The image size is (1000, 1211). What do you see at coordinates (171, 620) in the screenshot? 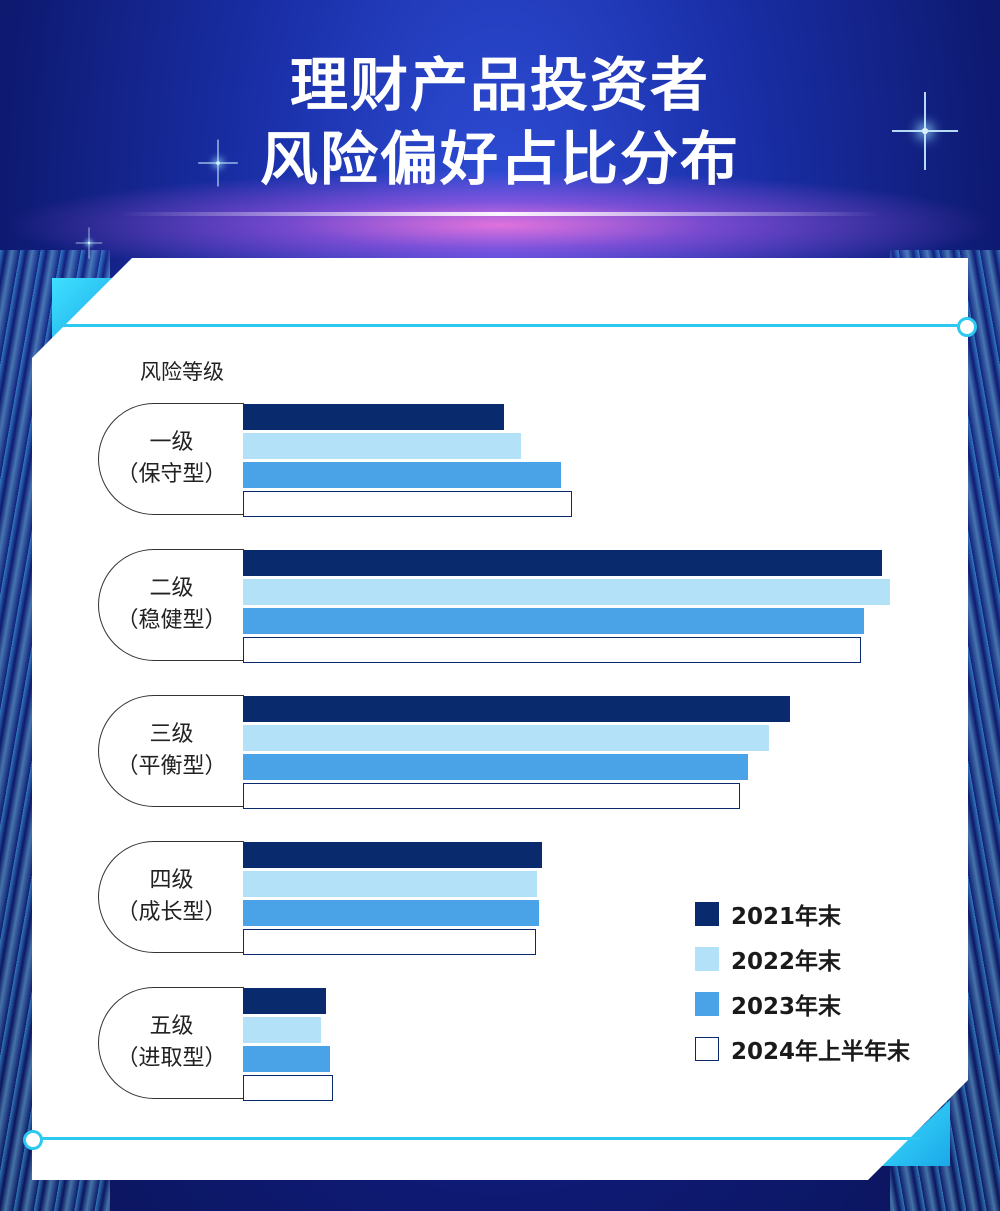
I see `category-type: （稳健型）` at bounding box center [171, 620].